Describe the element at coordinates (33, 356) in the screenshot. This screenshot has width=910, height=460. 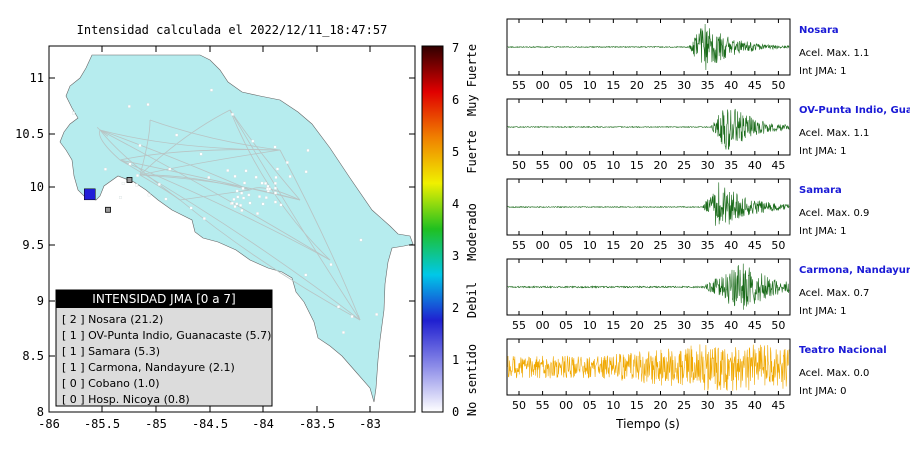
I see `y-tick-label: 8.5` at that location.